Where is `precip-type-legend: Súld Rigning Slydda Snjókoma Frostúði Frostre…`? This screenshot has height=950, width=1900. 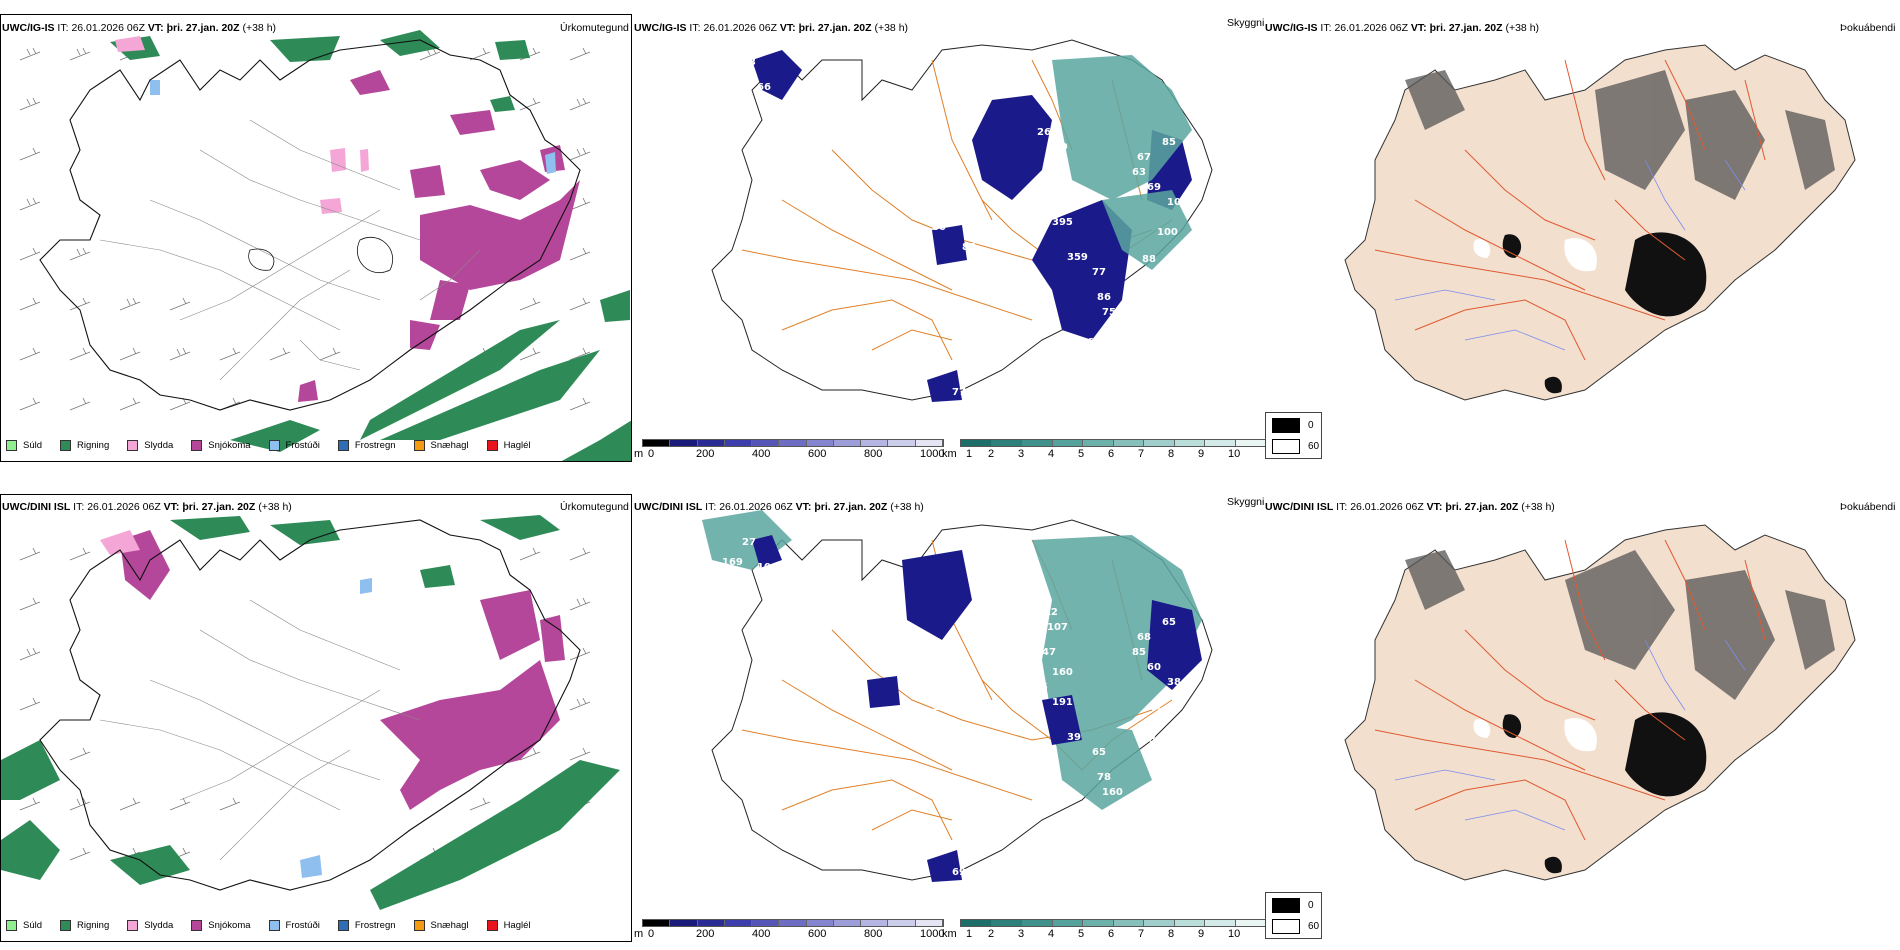
precip-type-legend: Súld Rigning Slydda Snjókoma Frostúði Frostre… is located at coordinates (275, 445).